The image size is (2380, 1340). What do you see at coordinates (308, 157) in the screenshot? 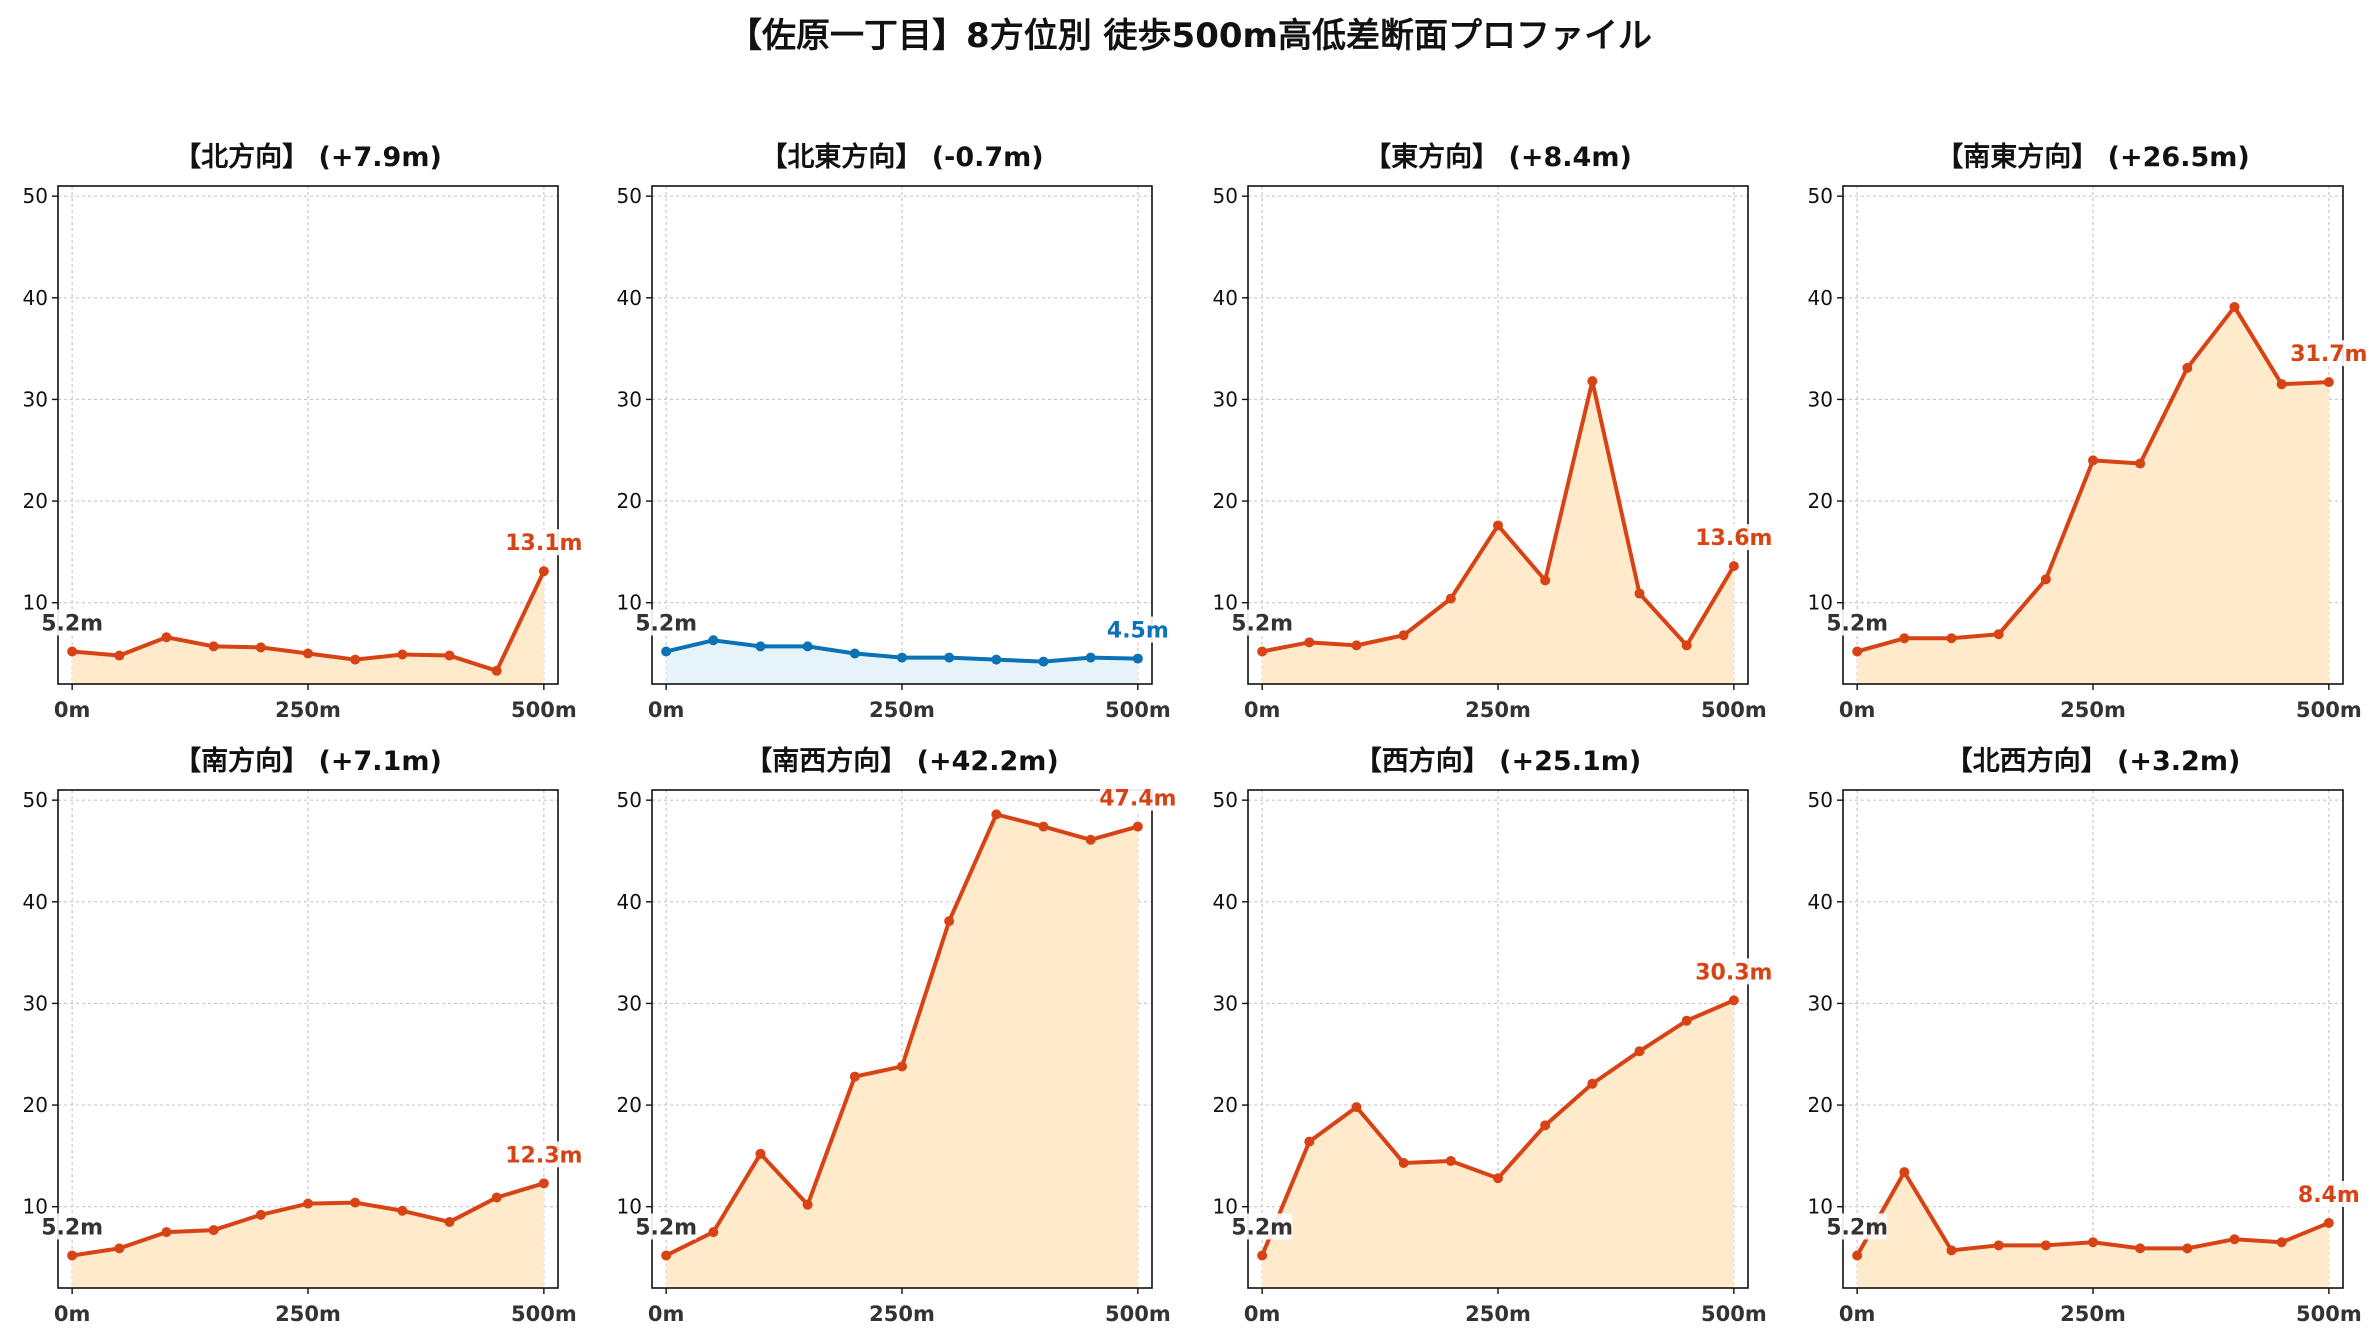
I see `panel-title: 【北方向】 (+7.9m)` at bounding box center [308, 157].